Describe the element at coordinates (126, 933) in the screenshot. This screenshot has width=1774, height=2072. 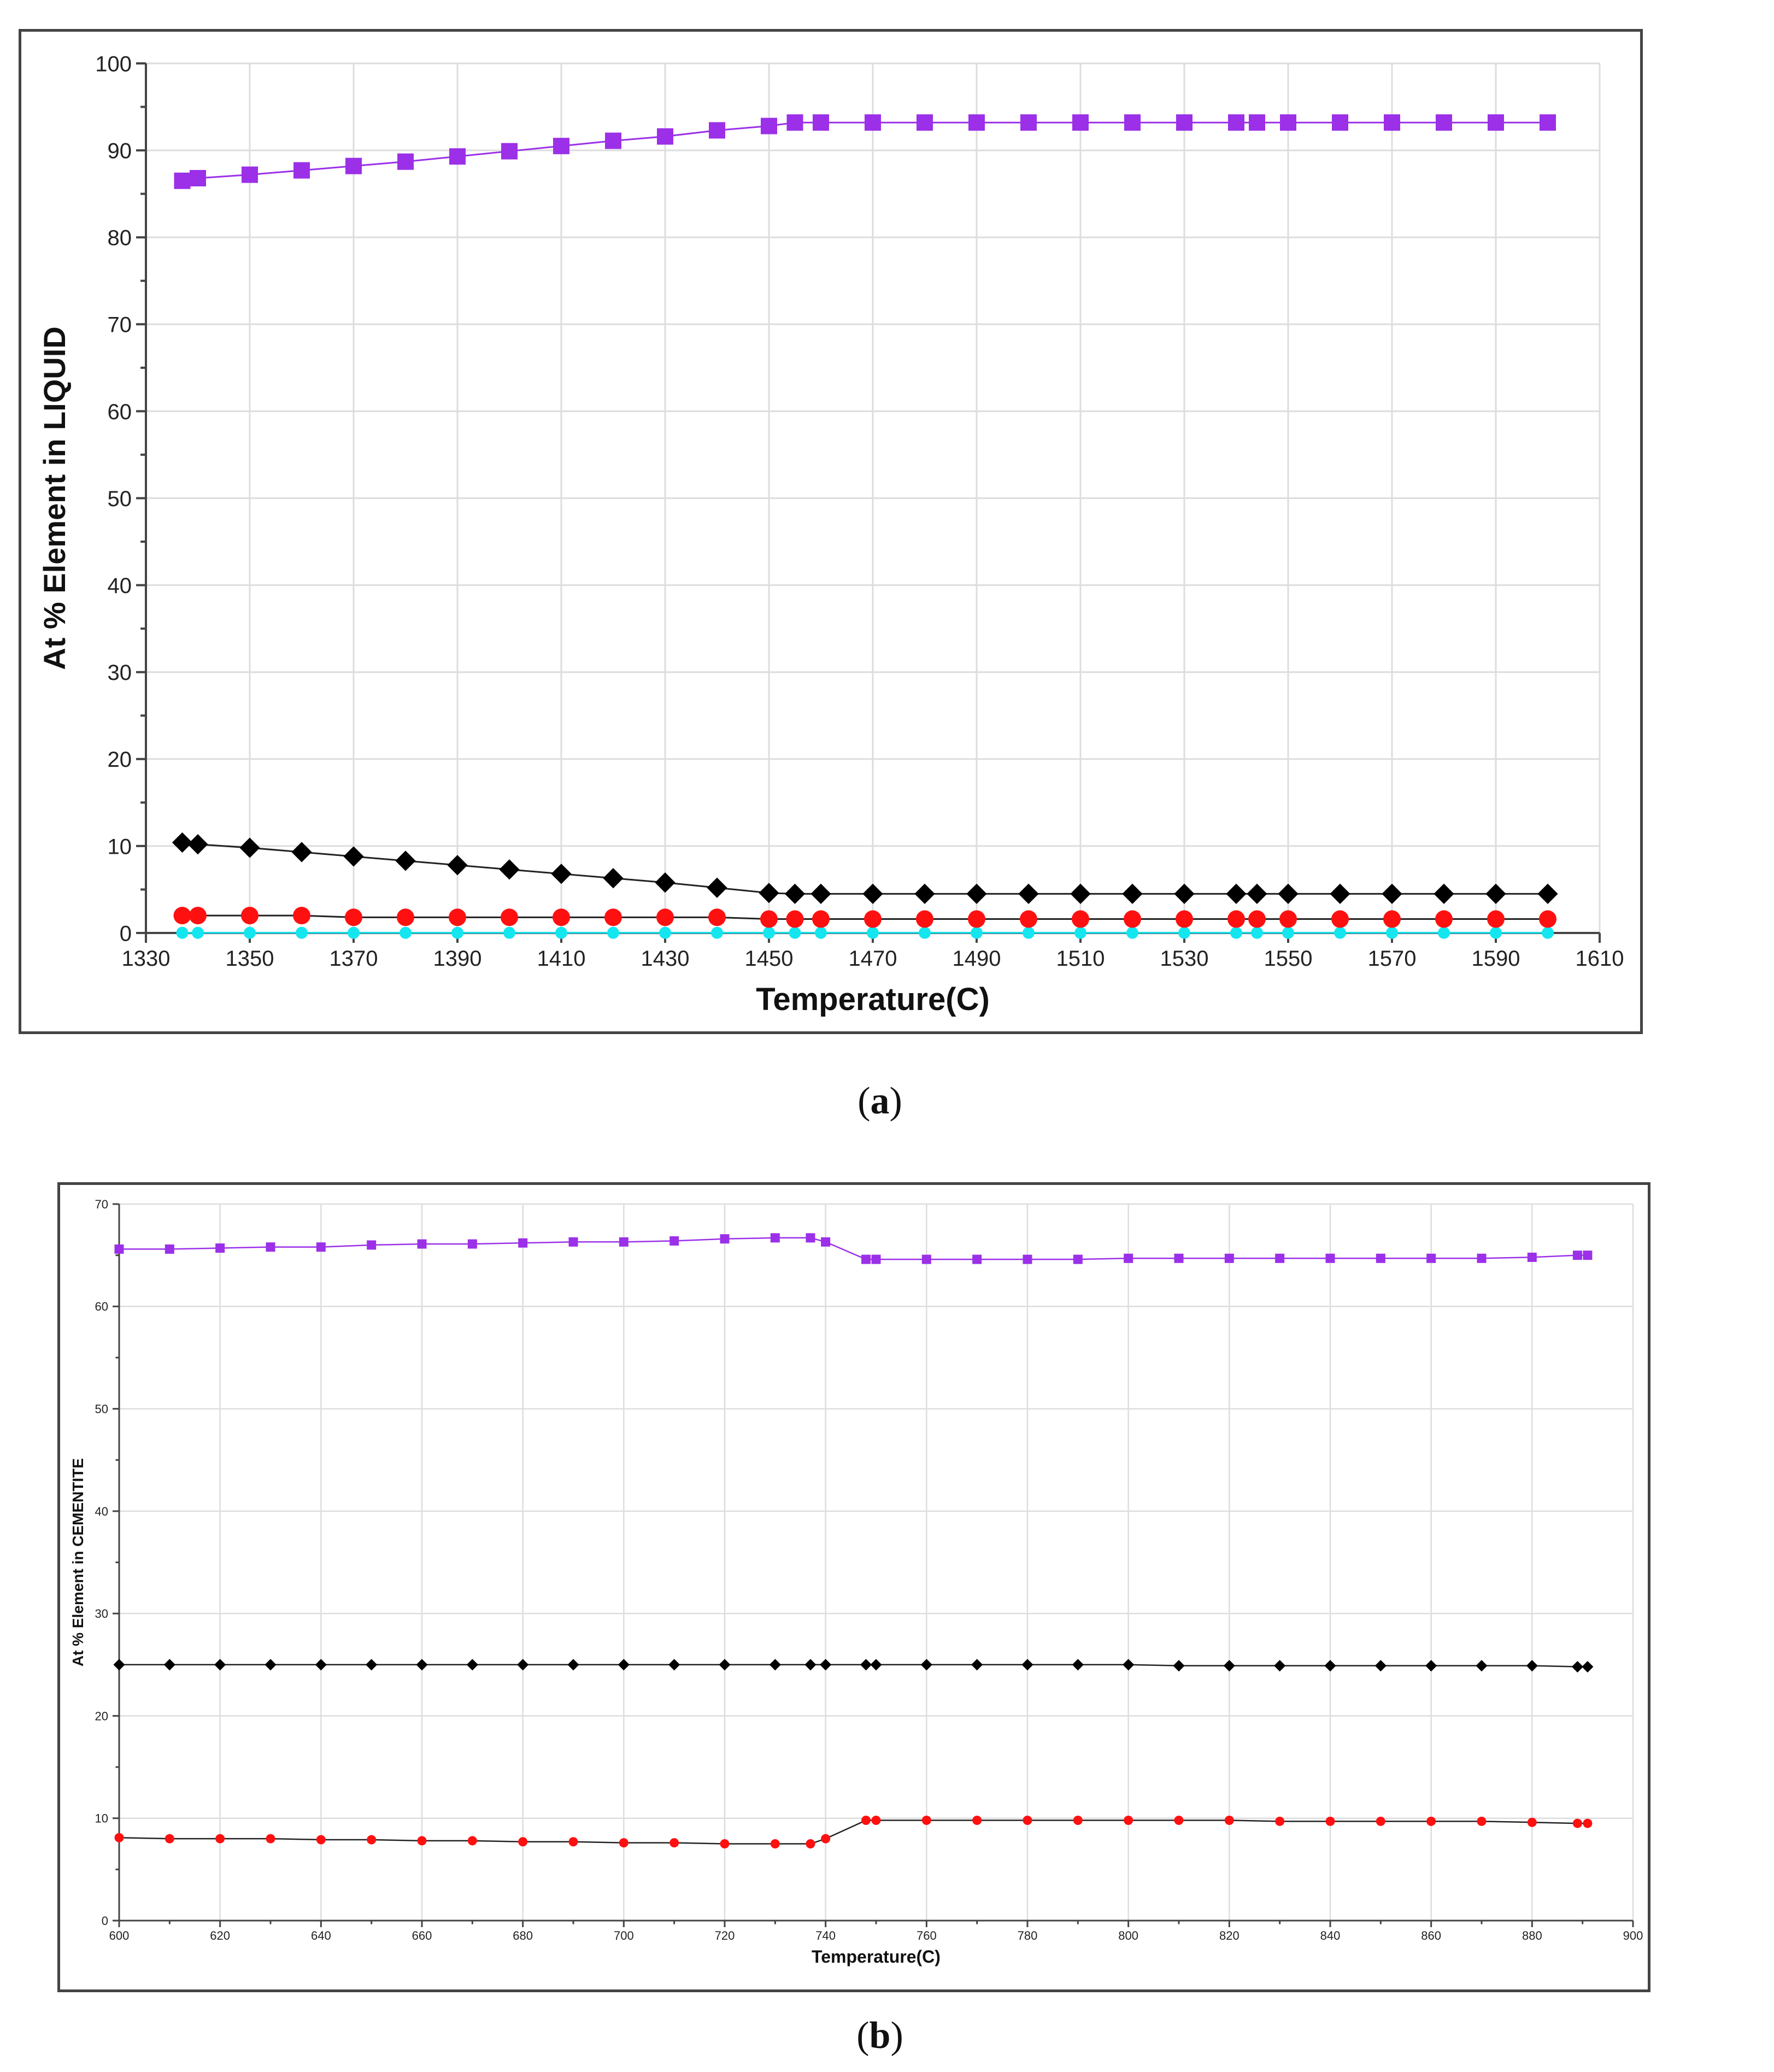
I see `y-tick-label: 0` at that location.